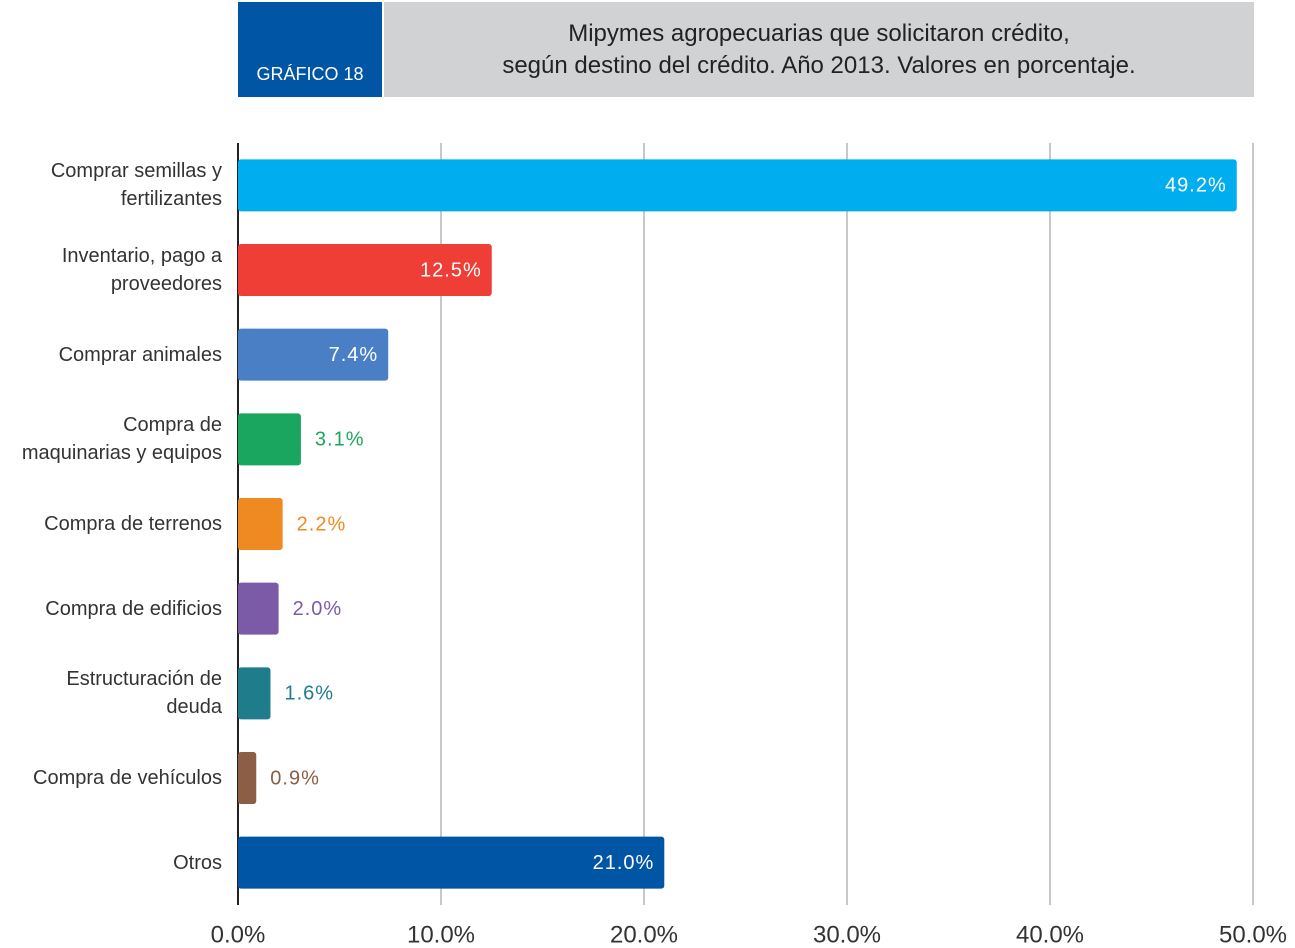  I want to click on y-tick-label: Estructuración de deuda, so click(144, 693).